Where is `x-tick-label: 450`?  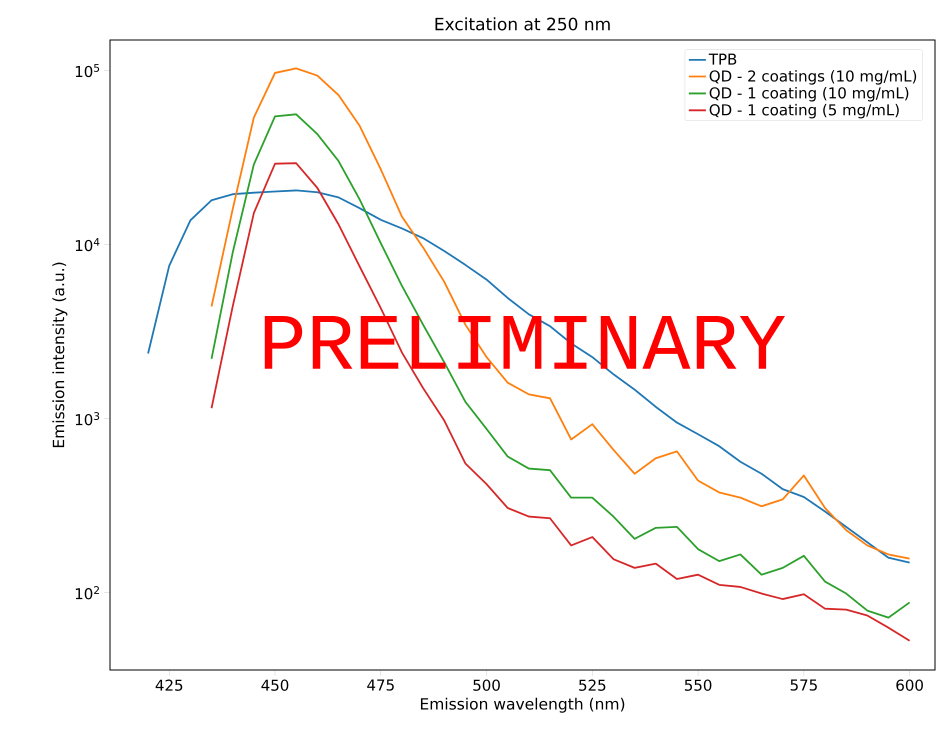
x-tick-label: 450 is located at coordinates (274, 685).